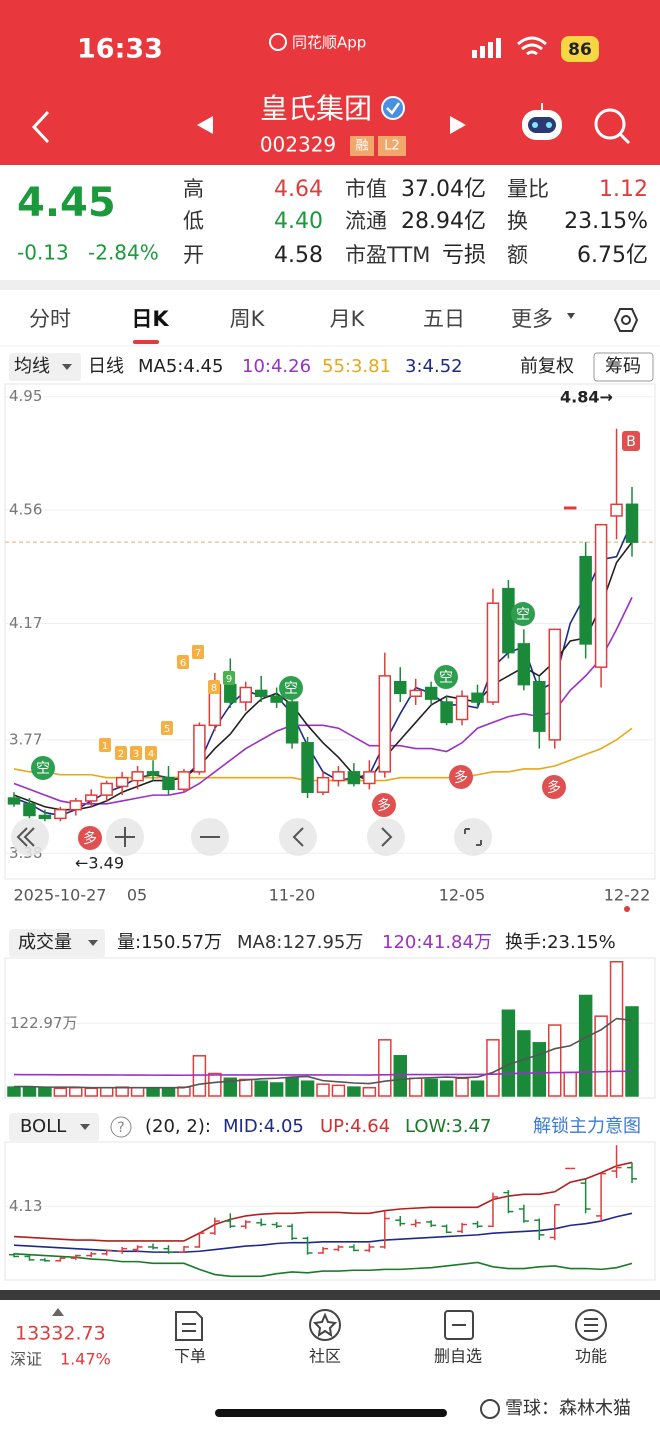 This screenshot has width=660, height=1431. I want to click on help-icon: ?, so click(120, 1128).